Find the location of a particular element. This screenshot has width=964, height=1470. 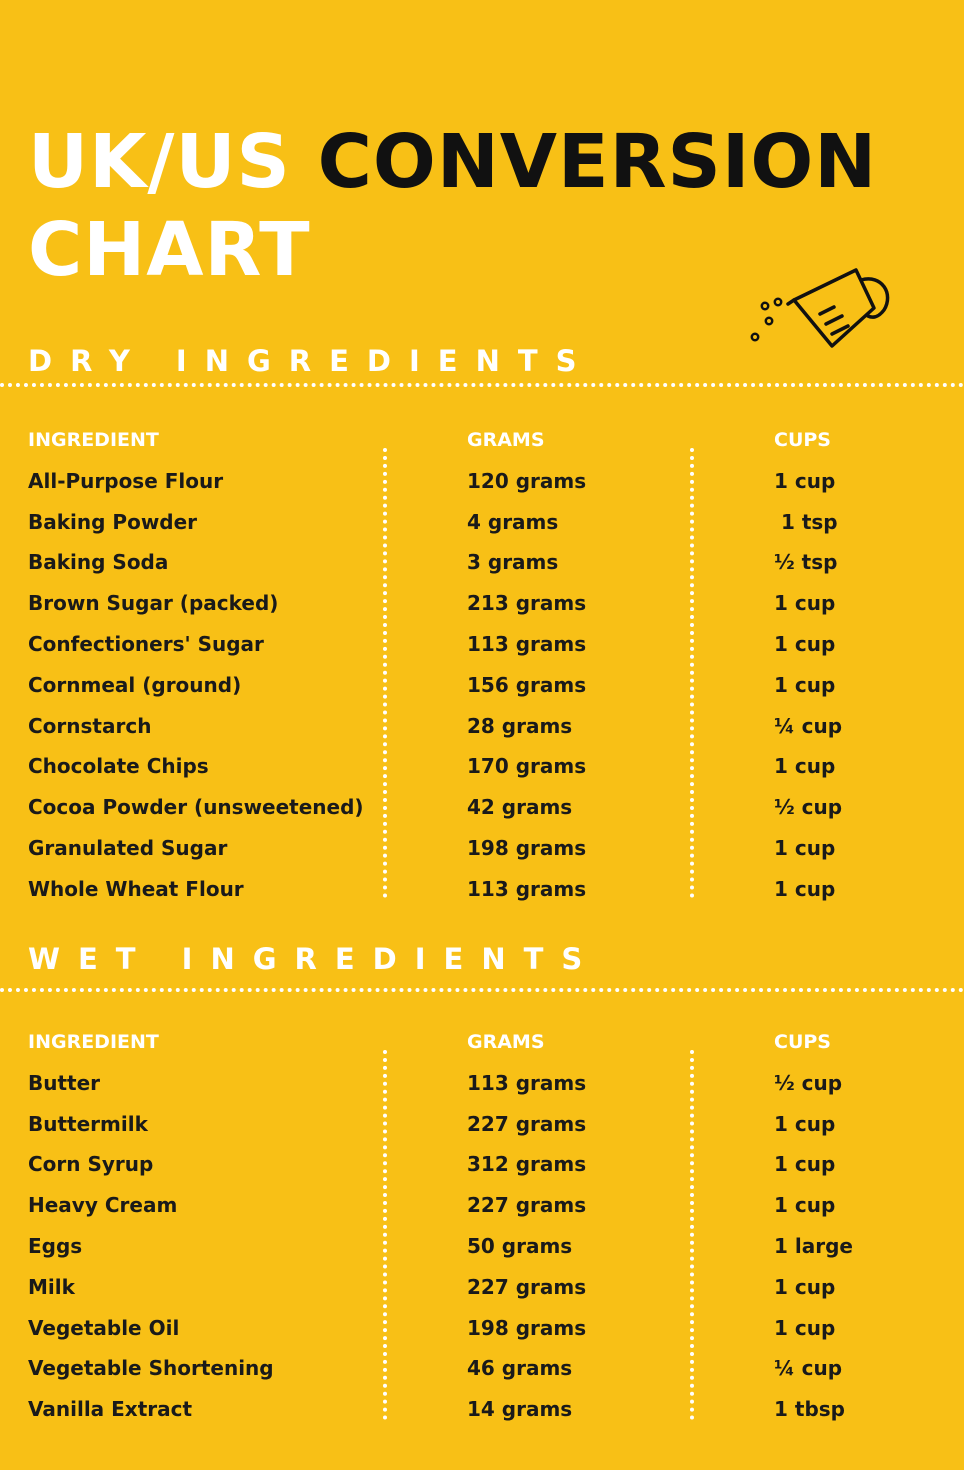

grams-cell: 170 grams is located at coordinates (527, 766).